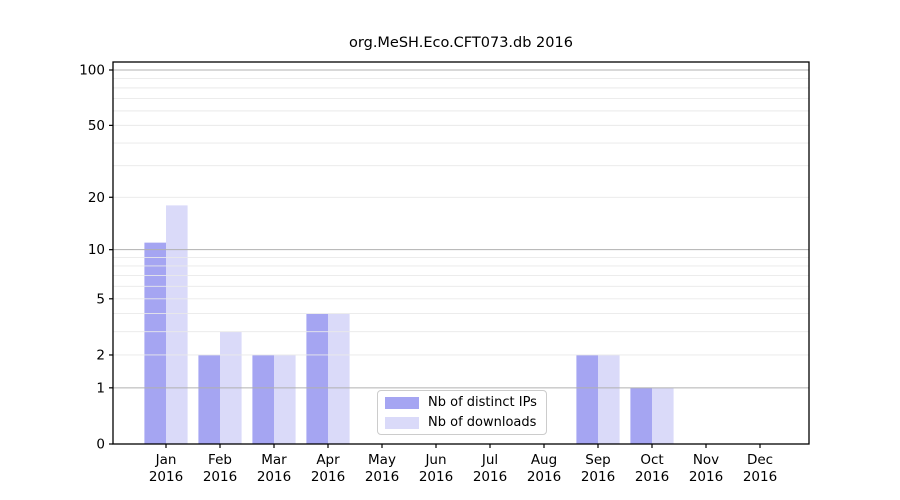 The width and height of the screenshot is (900, 500). What do you see at coordinates (220, 460) in the screenshot?
I see `x-tick-label-month: Feb` at bounding box center [220, 460].